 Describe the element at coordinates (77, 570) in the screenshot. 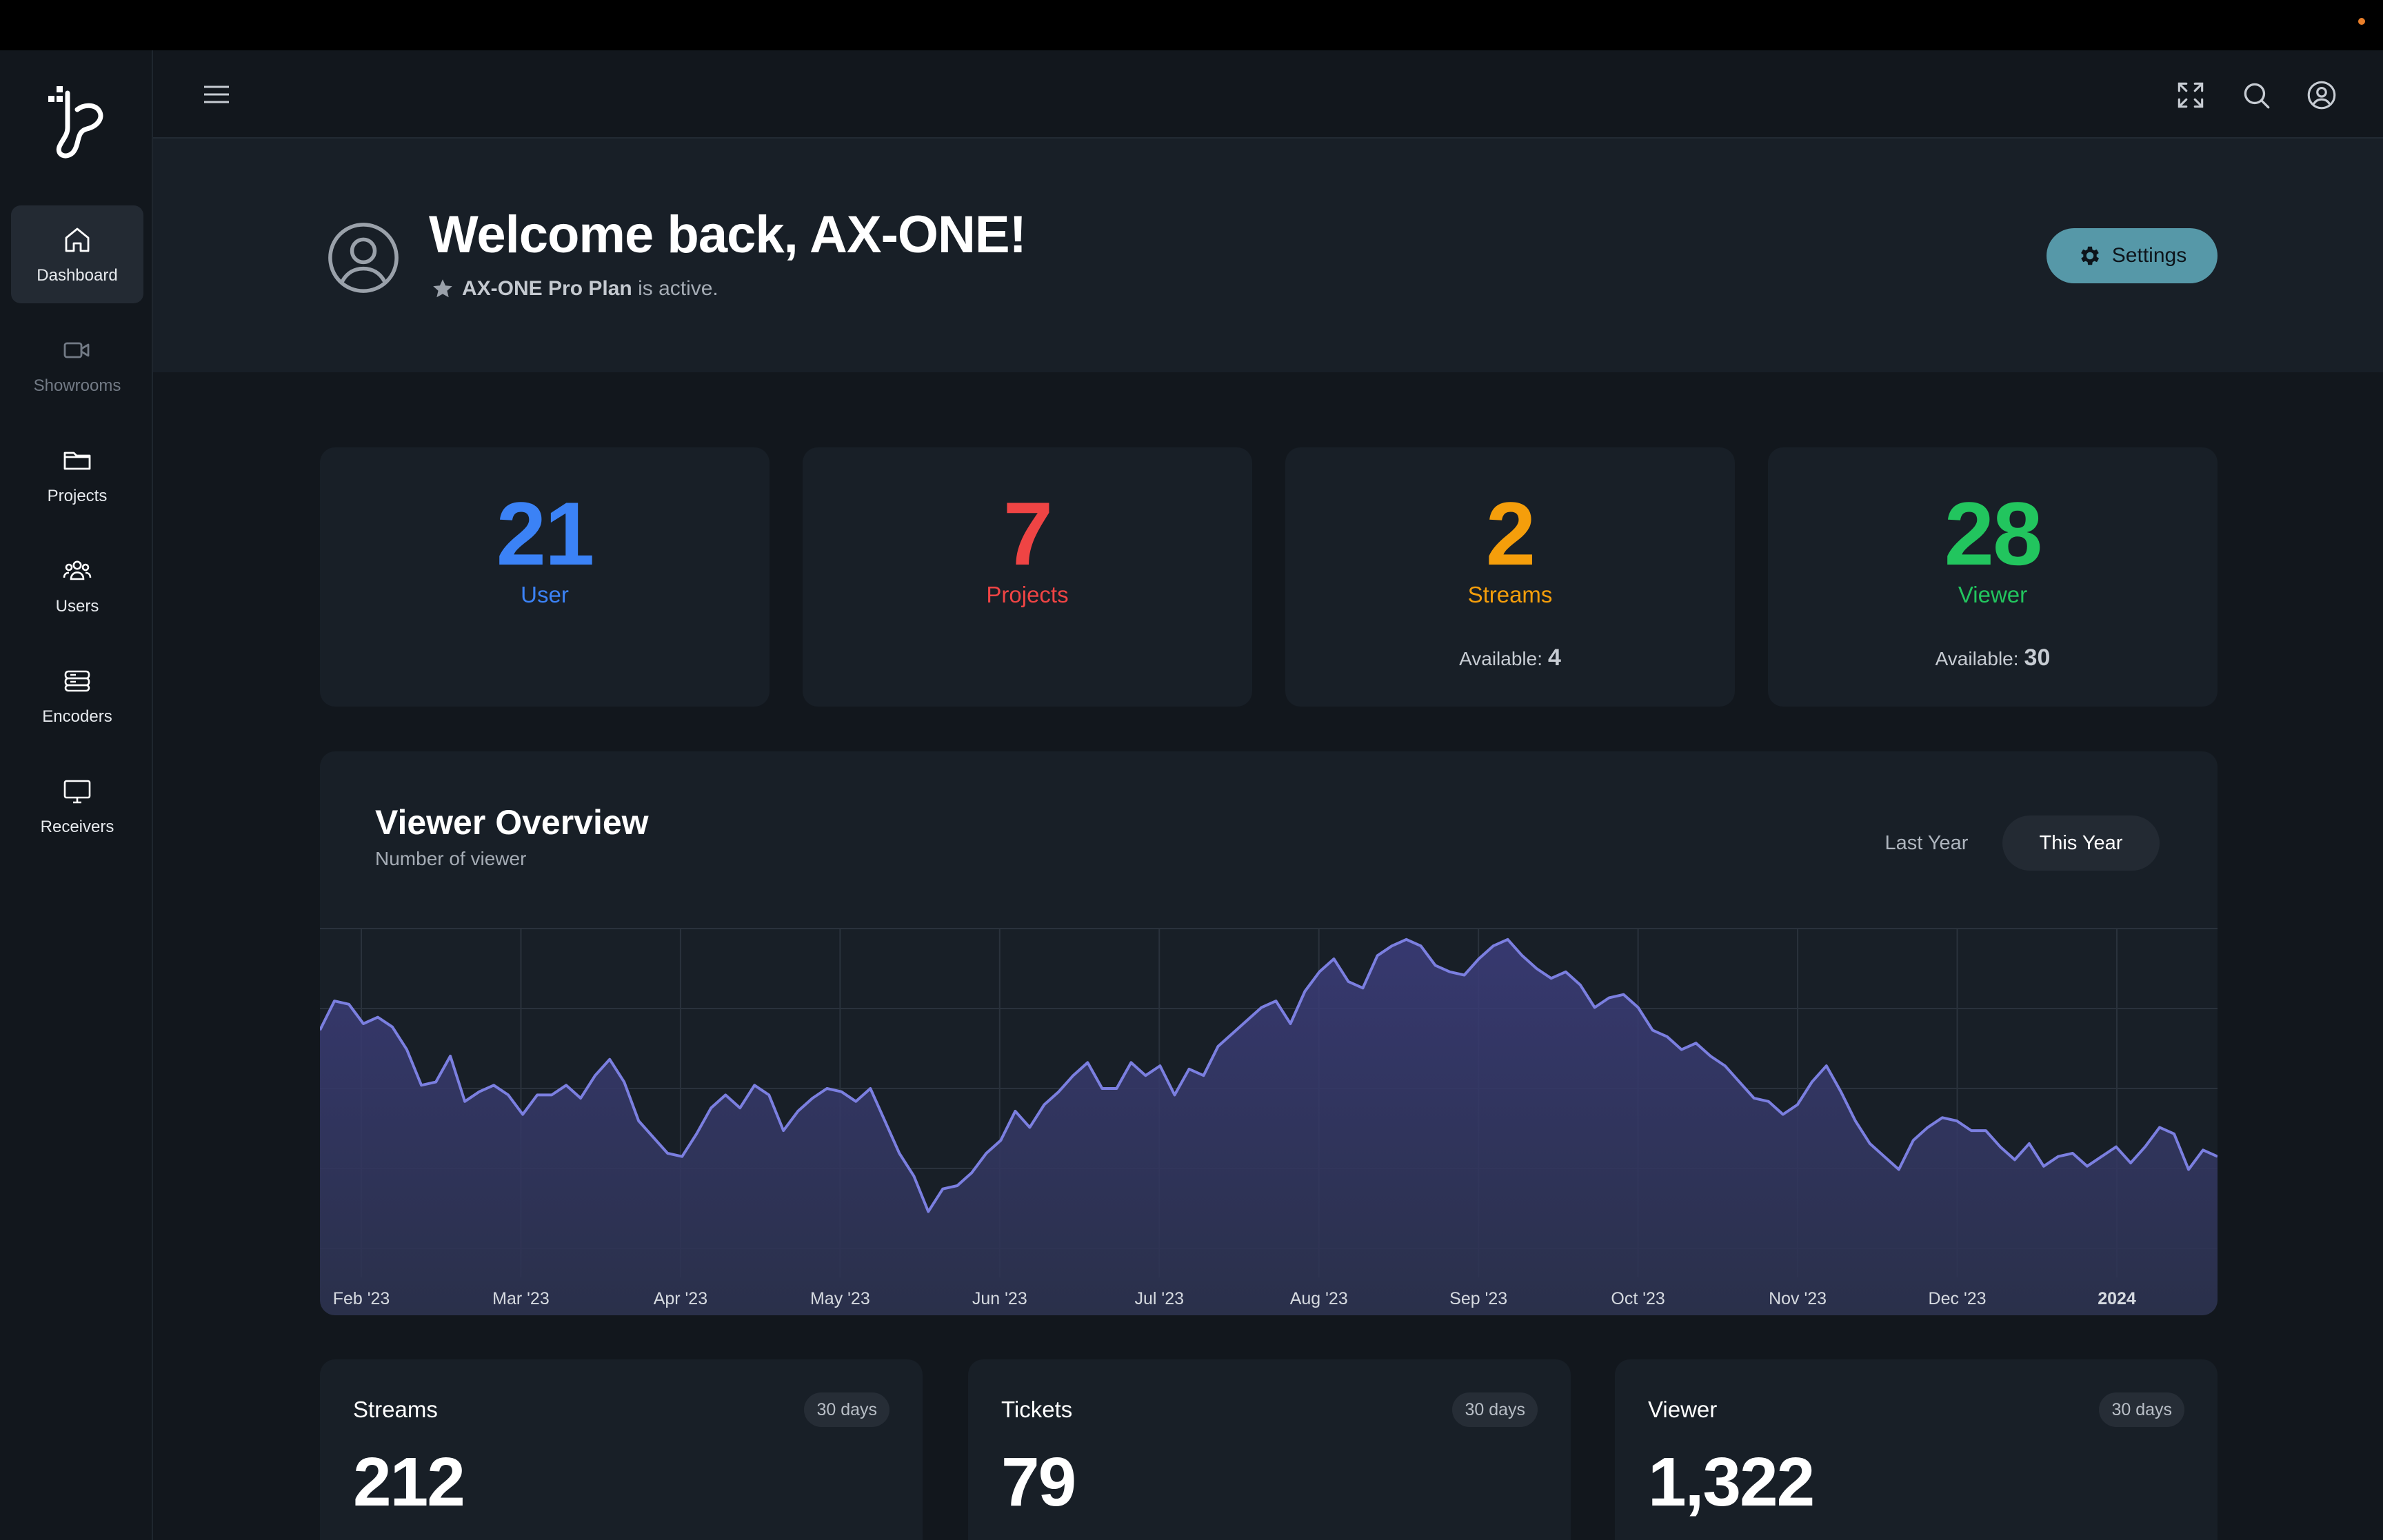

I see `users-icon` at that location.